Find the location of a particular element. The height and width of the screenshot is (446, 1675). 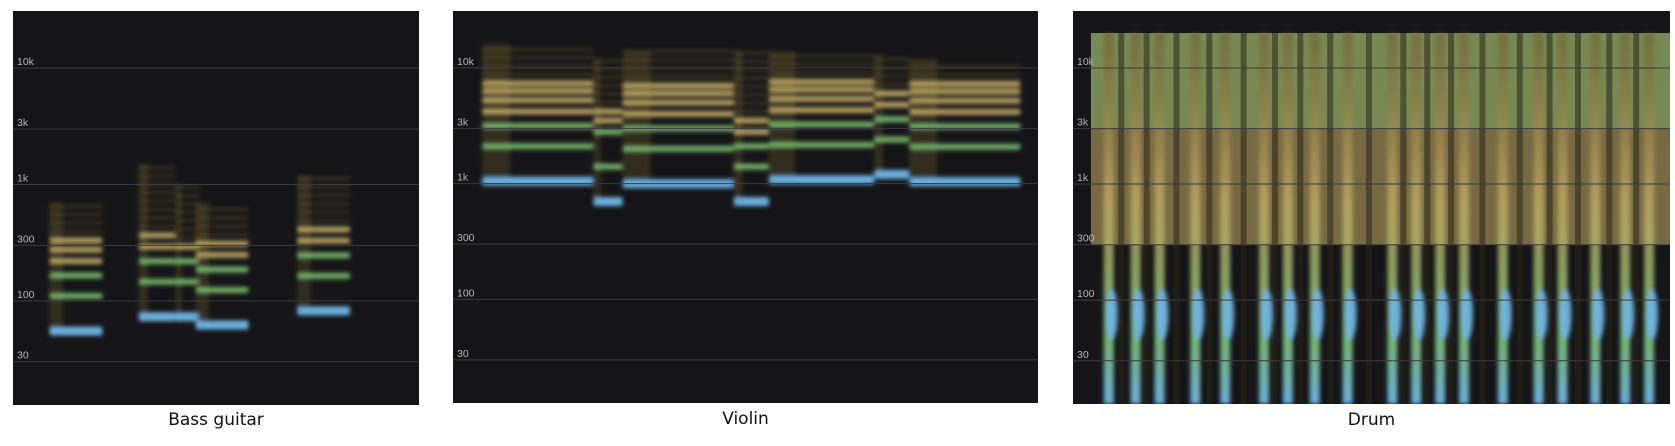

drum-tick-label: 3k is located at coordinates (1083, 123).